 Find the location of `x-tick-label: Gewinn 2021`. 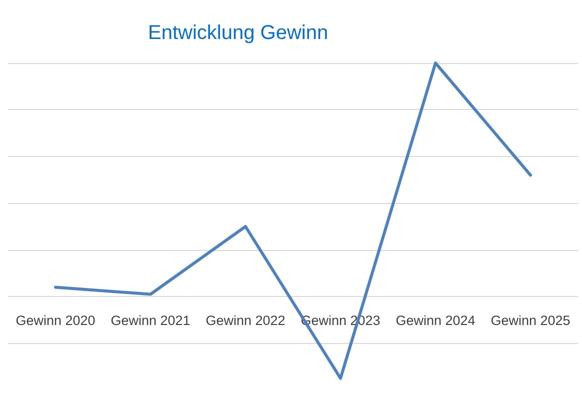

x-tick-label: Gewinn 2021 is located at coordinates (150, 320).